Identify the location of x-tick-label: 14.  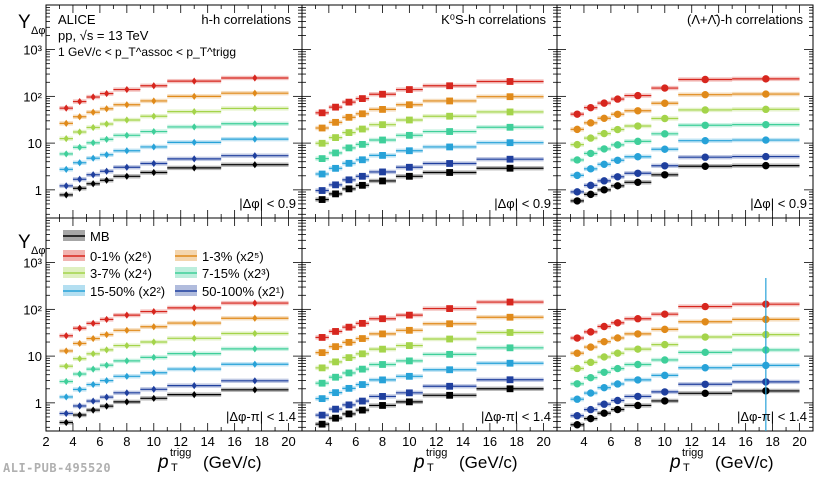
(718, 441).